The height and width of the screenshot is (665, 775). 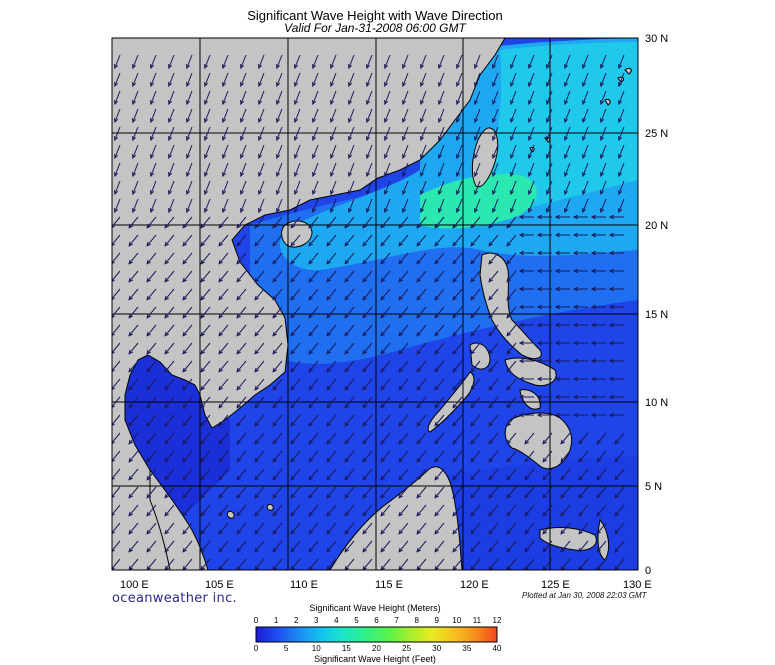 What do you see at coordinates (478, 201) in the screenshot?
I see `peak-wave-zone` at bounding box center [478, 201].